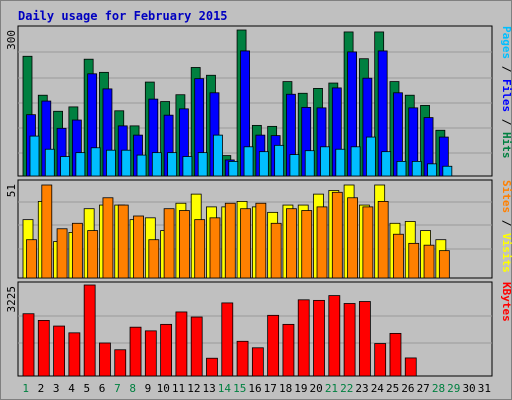 This screenshot has height=400, width=512. I want to click on day-label-14: 14, so click(225, 388).